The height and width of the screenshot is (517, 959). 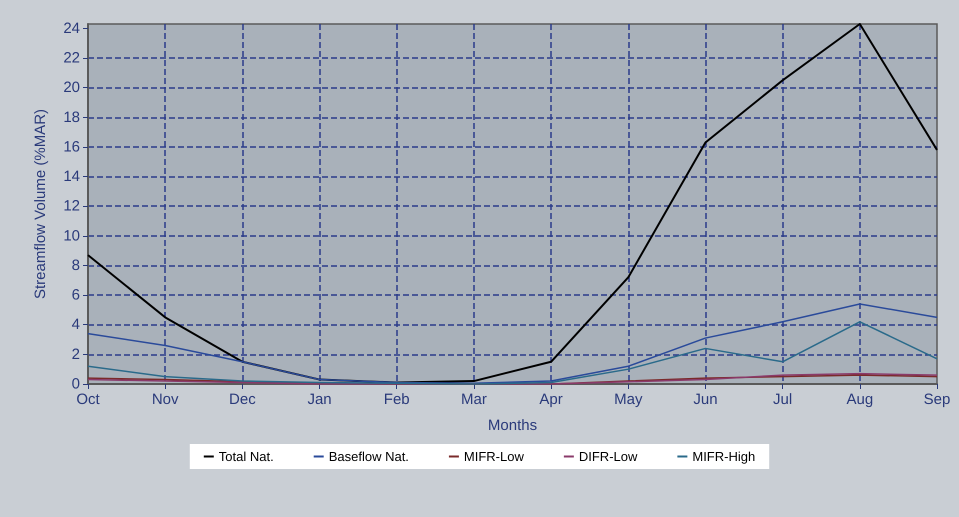 What do you see at coordinates (705, 399) in the screenshot?
I see `x-tick-label: Jun` at bounding box center [705, 399].